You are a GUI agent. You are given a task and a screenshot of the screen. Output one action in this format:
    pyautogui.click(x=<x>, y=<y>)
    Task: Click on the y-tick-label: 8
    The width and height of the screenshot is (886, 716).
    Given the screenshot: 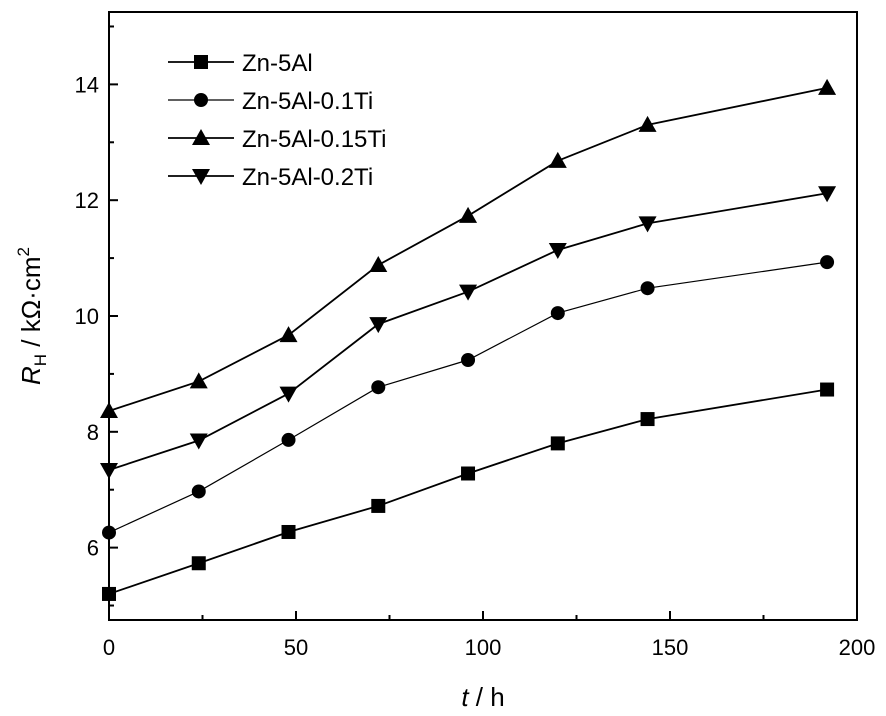 What is the action you would take?
    pyautogui.click(x=93, y=432)
    